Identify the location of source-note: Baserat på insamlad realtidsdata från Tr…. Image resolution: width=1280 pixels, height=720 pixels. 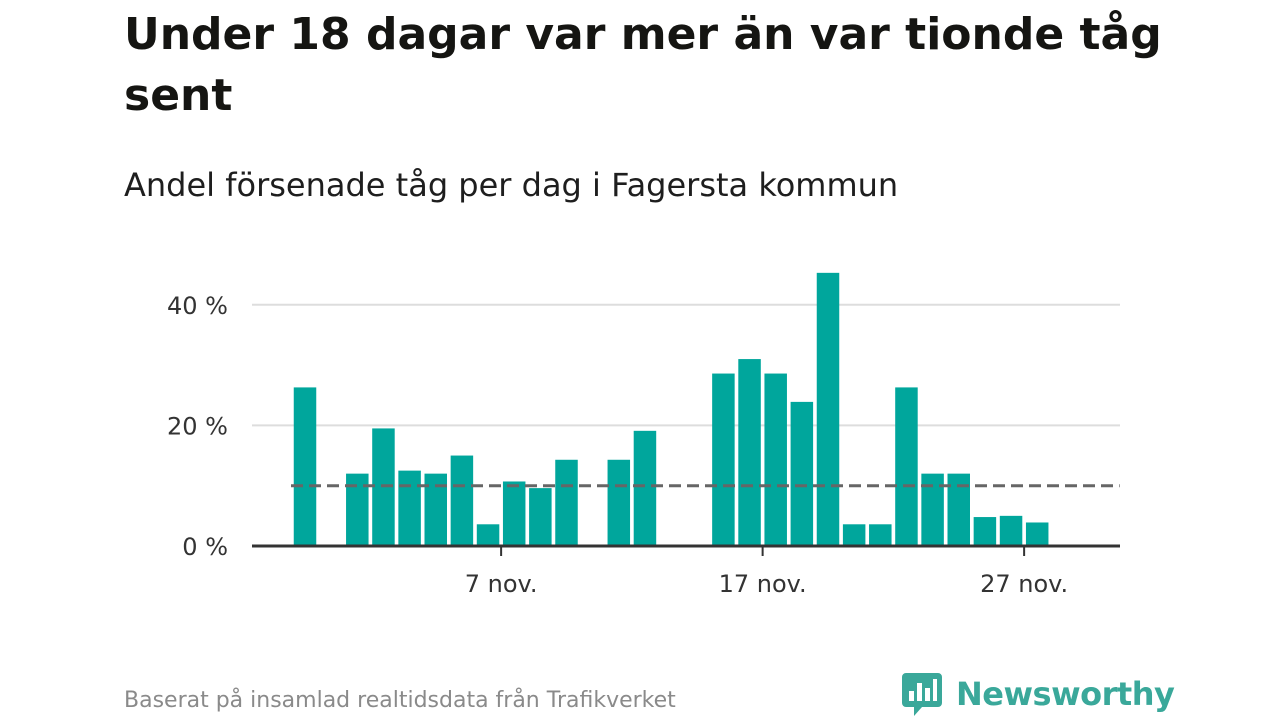
(400, 700).